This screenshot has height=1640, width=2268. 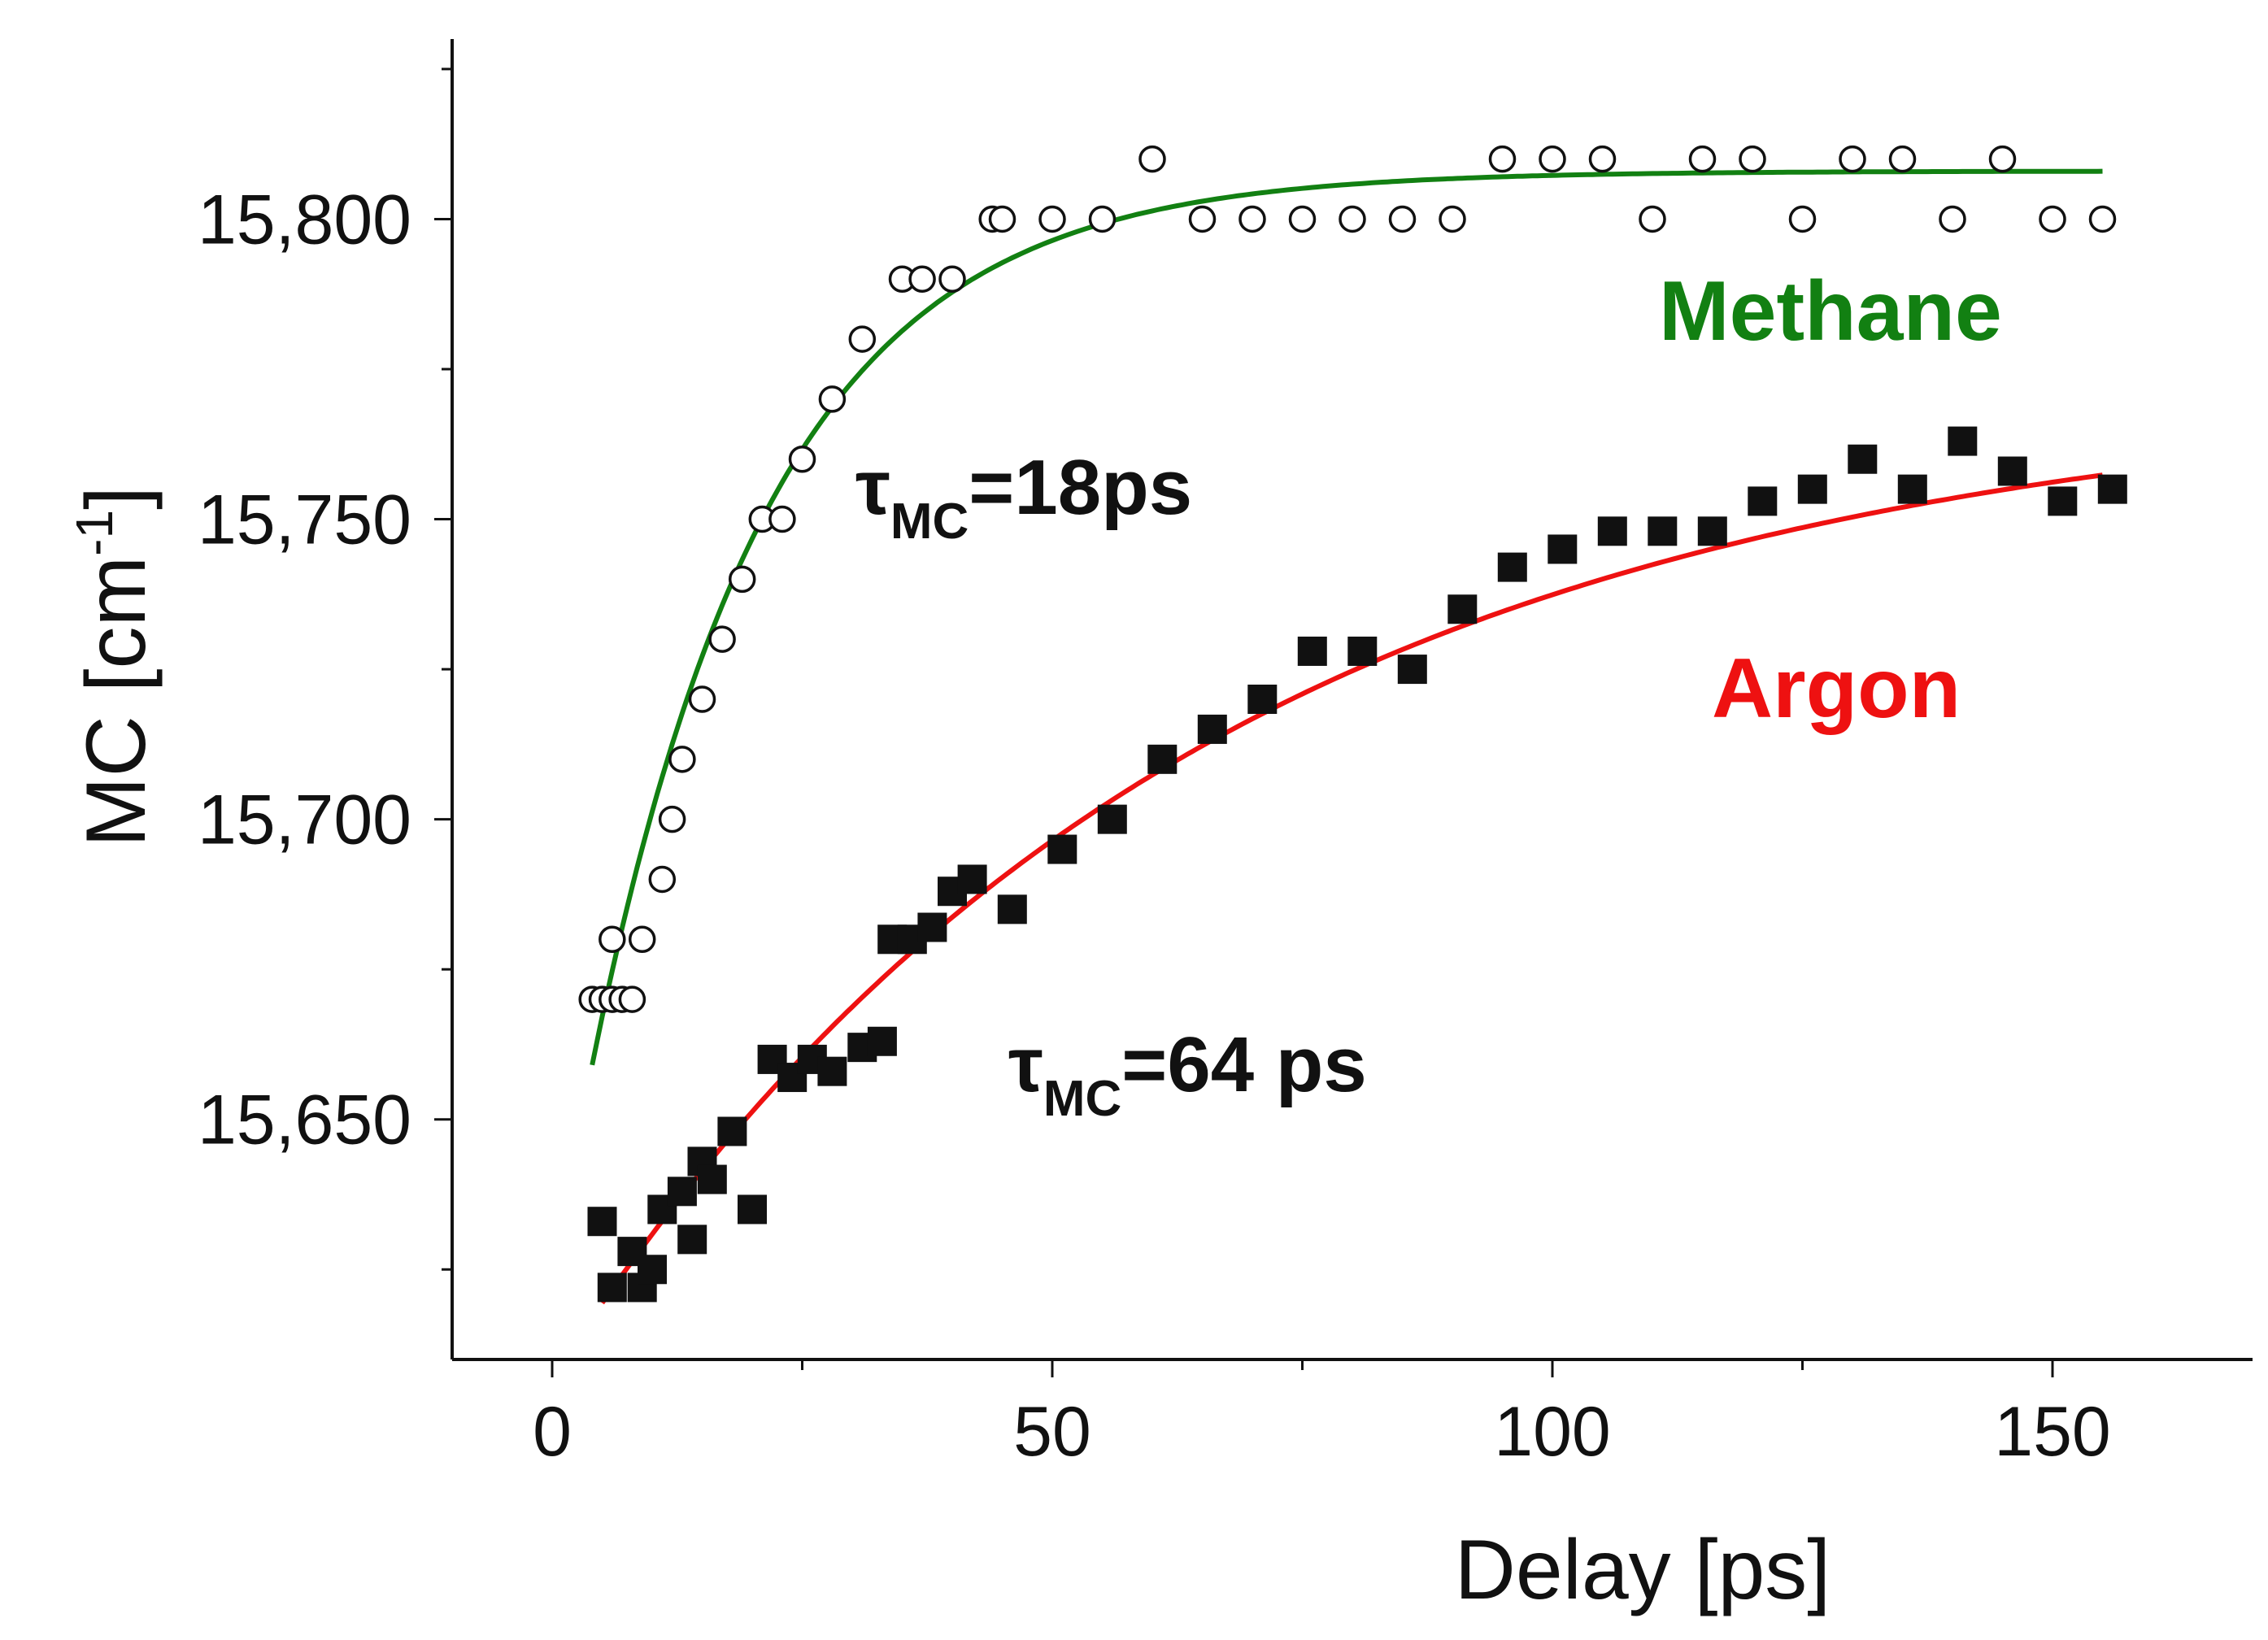 I want to click on annotation-methane-tau-subscript: MC, so click(x=930, y=522).